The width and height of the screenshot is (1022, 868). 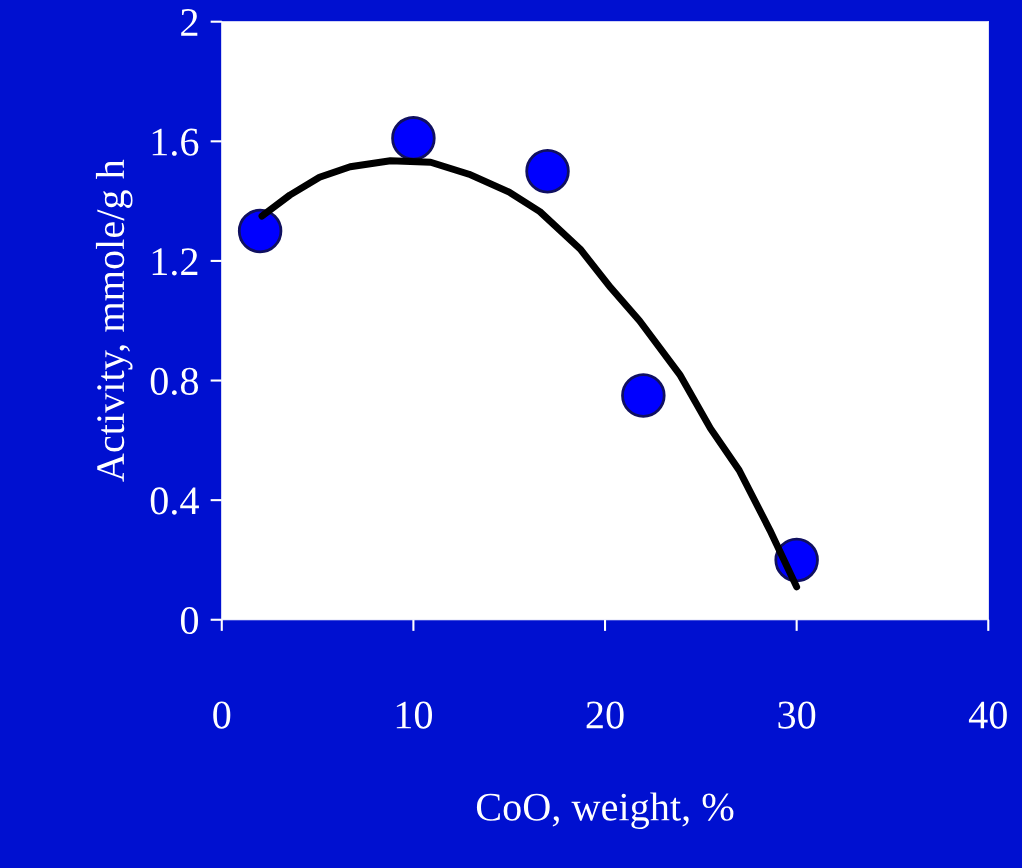 I want to click on x-axis-title: CoO, weight, %, so click(x=605, y=811).